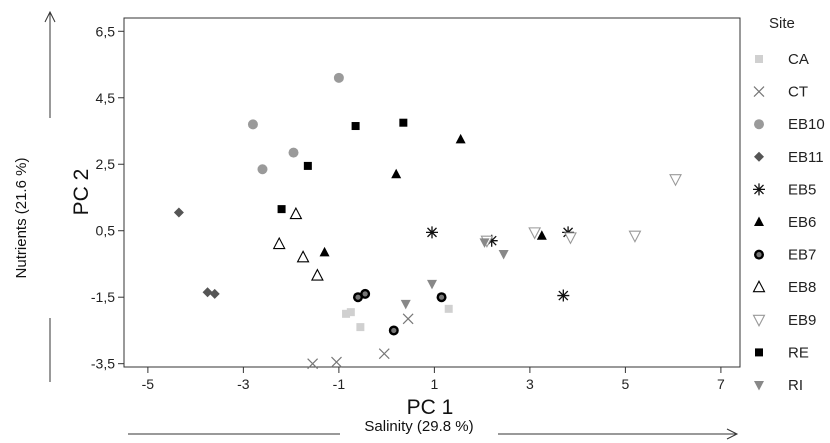 This screenshot has width=830, height=443. I want to click on legend-label-ca: CA, so click(798, 59).